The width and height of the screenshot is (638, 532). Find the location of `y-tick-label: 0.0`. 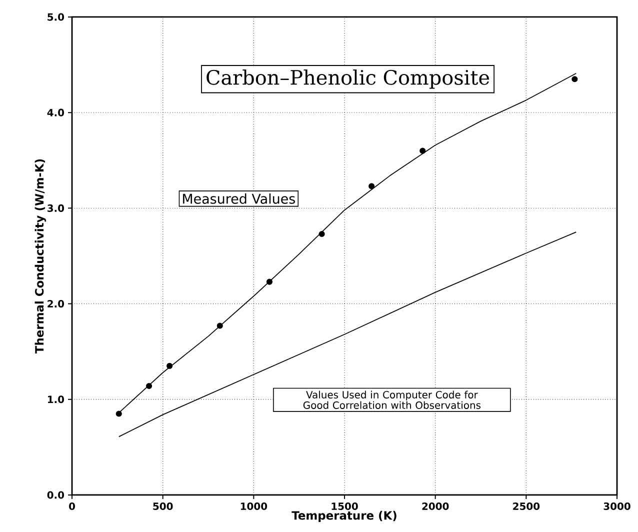

y-tick-label: 0.0 is located at coordinates (55, 495).